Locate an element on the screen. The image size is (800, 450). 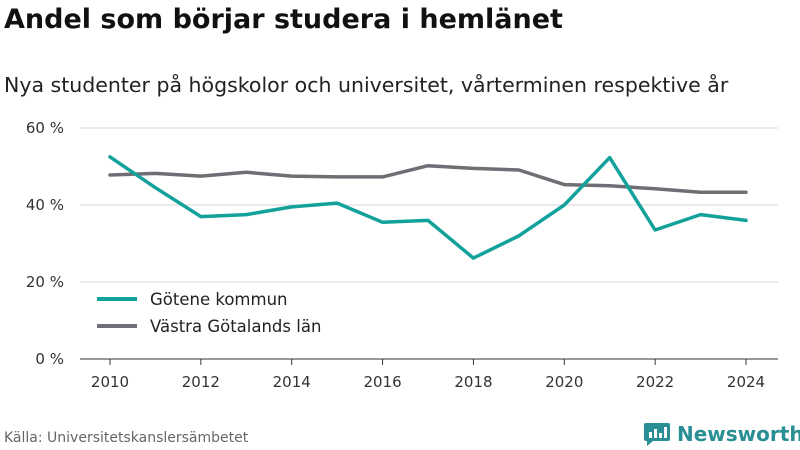
brand-logo: Newsworthy is located at coordinates (721, 434).